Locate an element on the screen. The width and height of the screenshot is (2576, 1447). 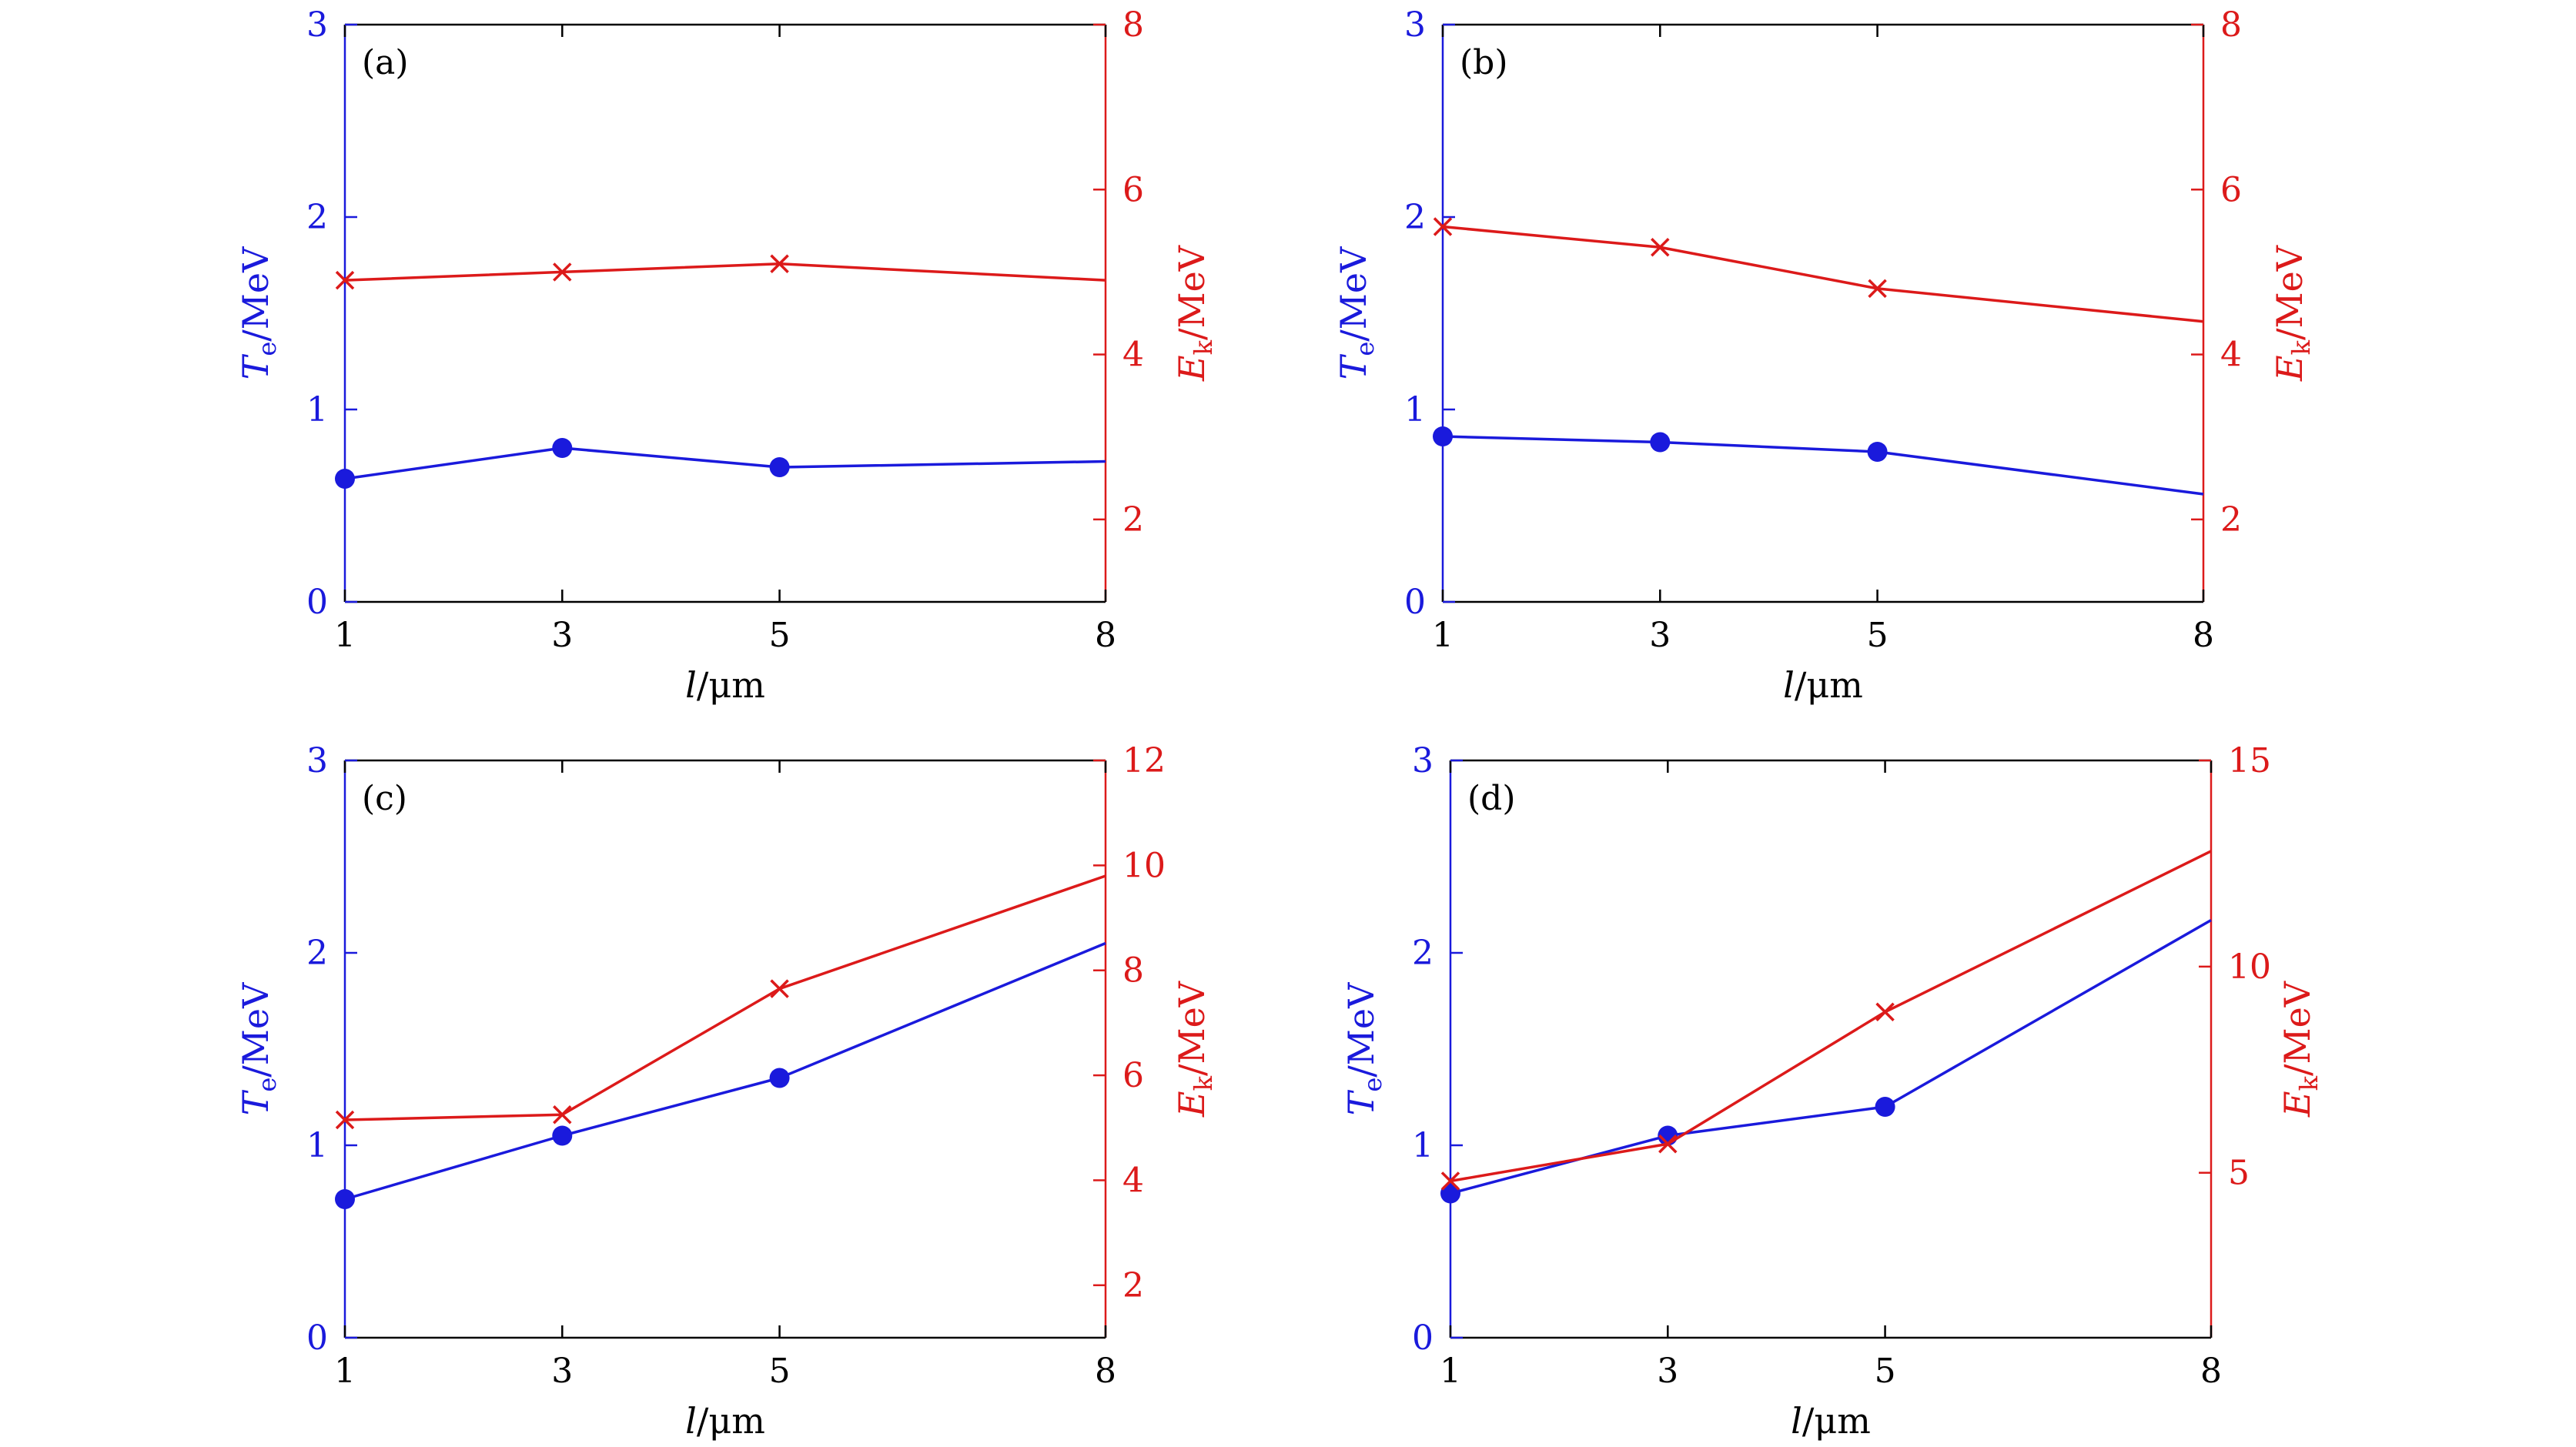
panel-label: (c) is located at coordinates (385, 798).